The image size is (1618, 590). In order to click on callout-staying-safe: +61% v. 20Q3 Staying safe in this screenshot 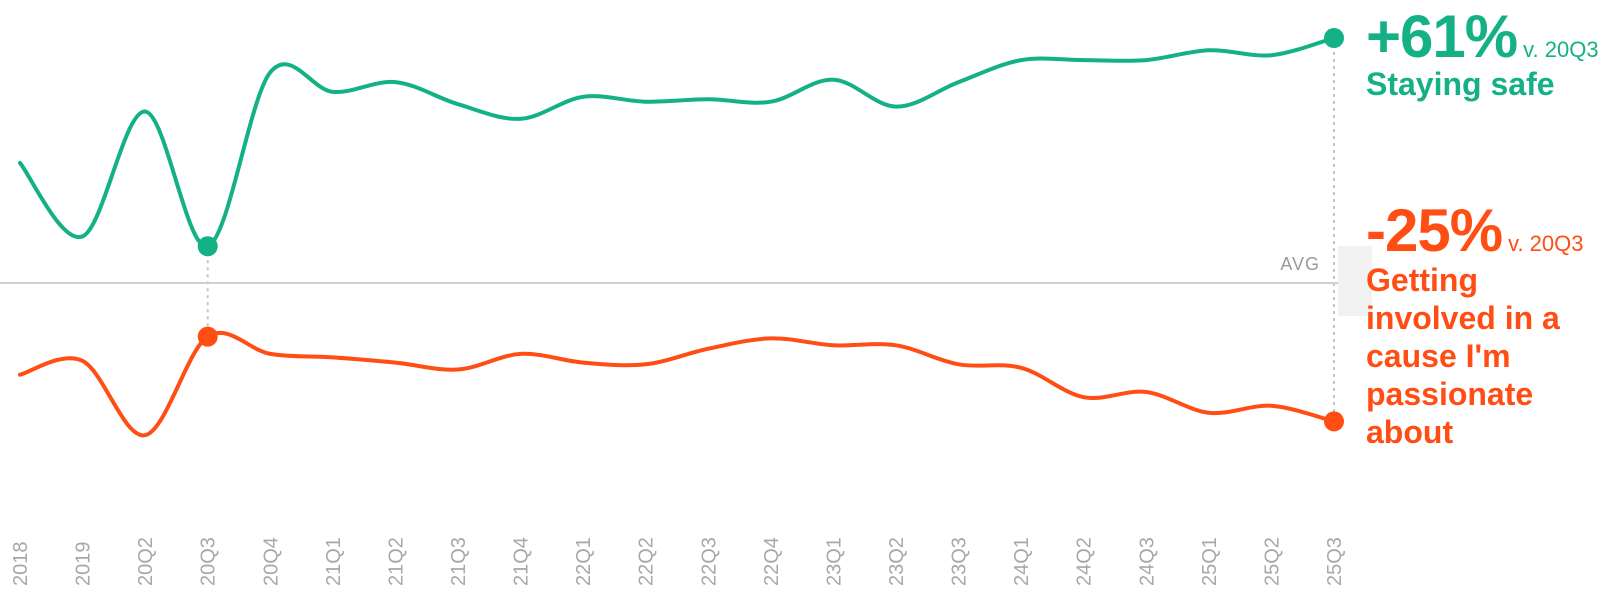, I will do `click(1482, 52)`.